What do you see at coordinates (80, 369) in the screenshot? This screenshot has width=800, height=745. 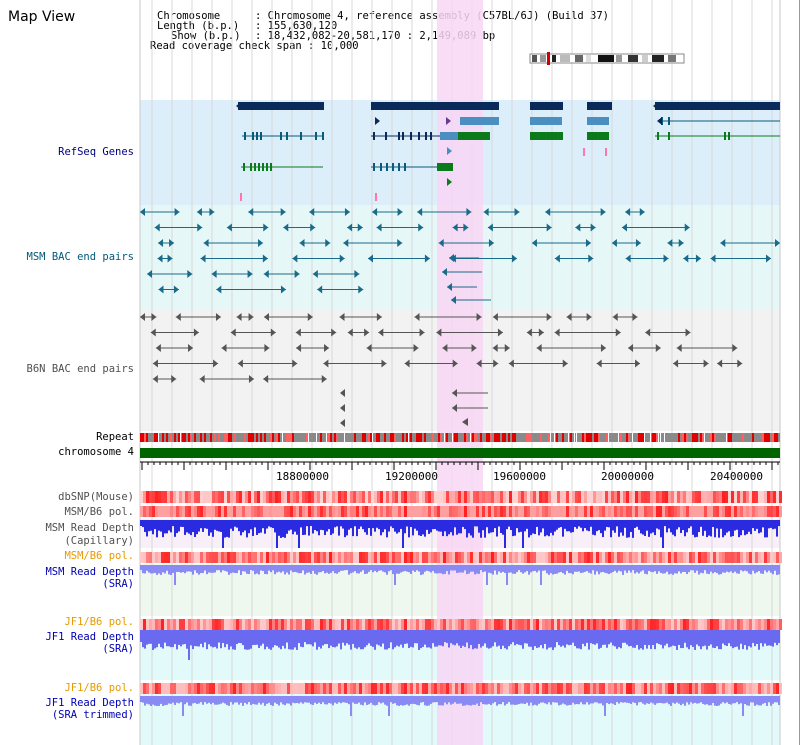 I see `track-label-b6n-bac: B6N BAC end pairs` at bounding box center [80, 369].